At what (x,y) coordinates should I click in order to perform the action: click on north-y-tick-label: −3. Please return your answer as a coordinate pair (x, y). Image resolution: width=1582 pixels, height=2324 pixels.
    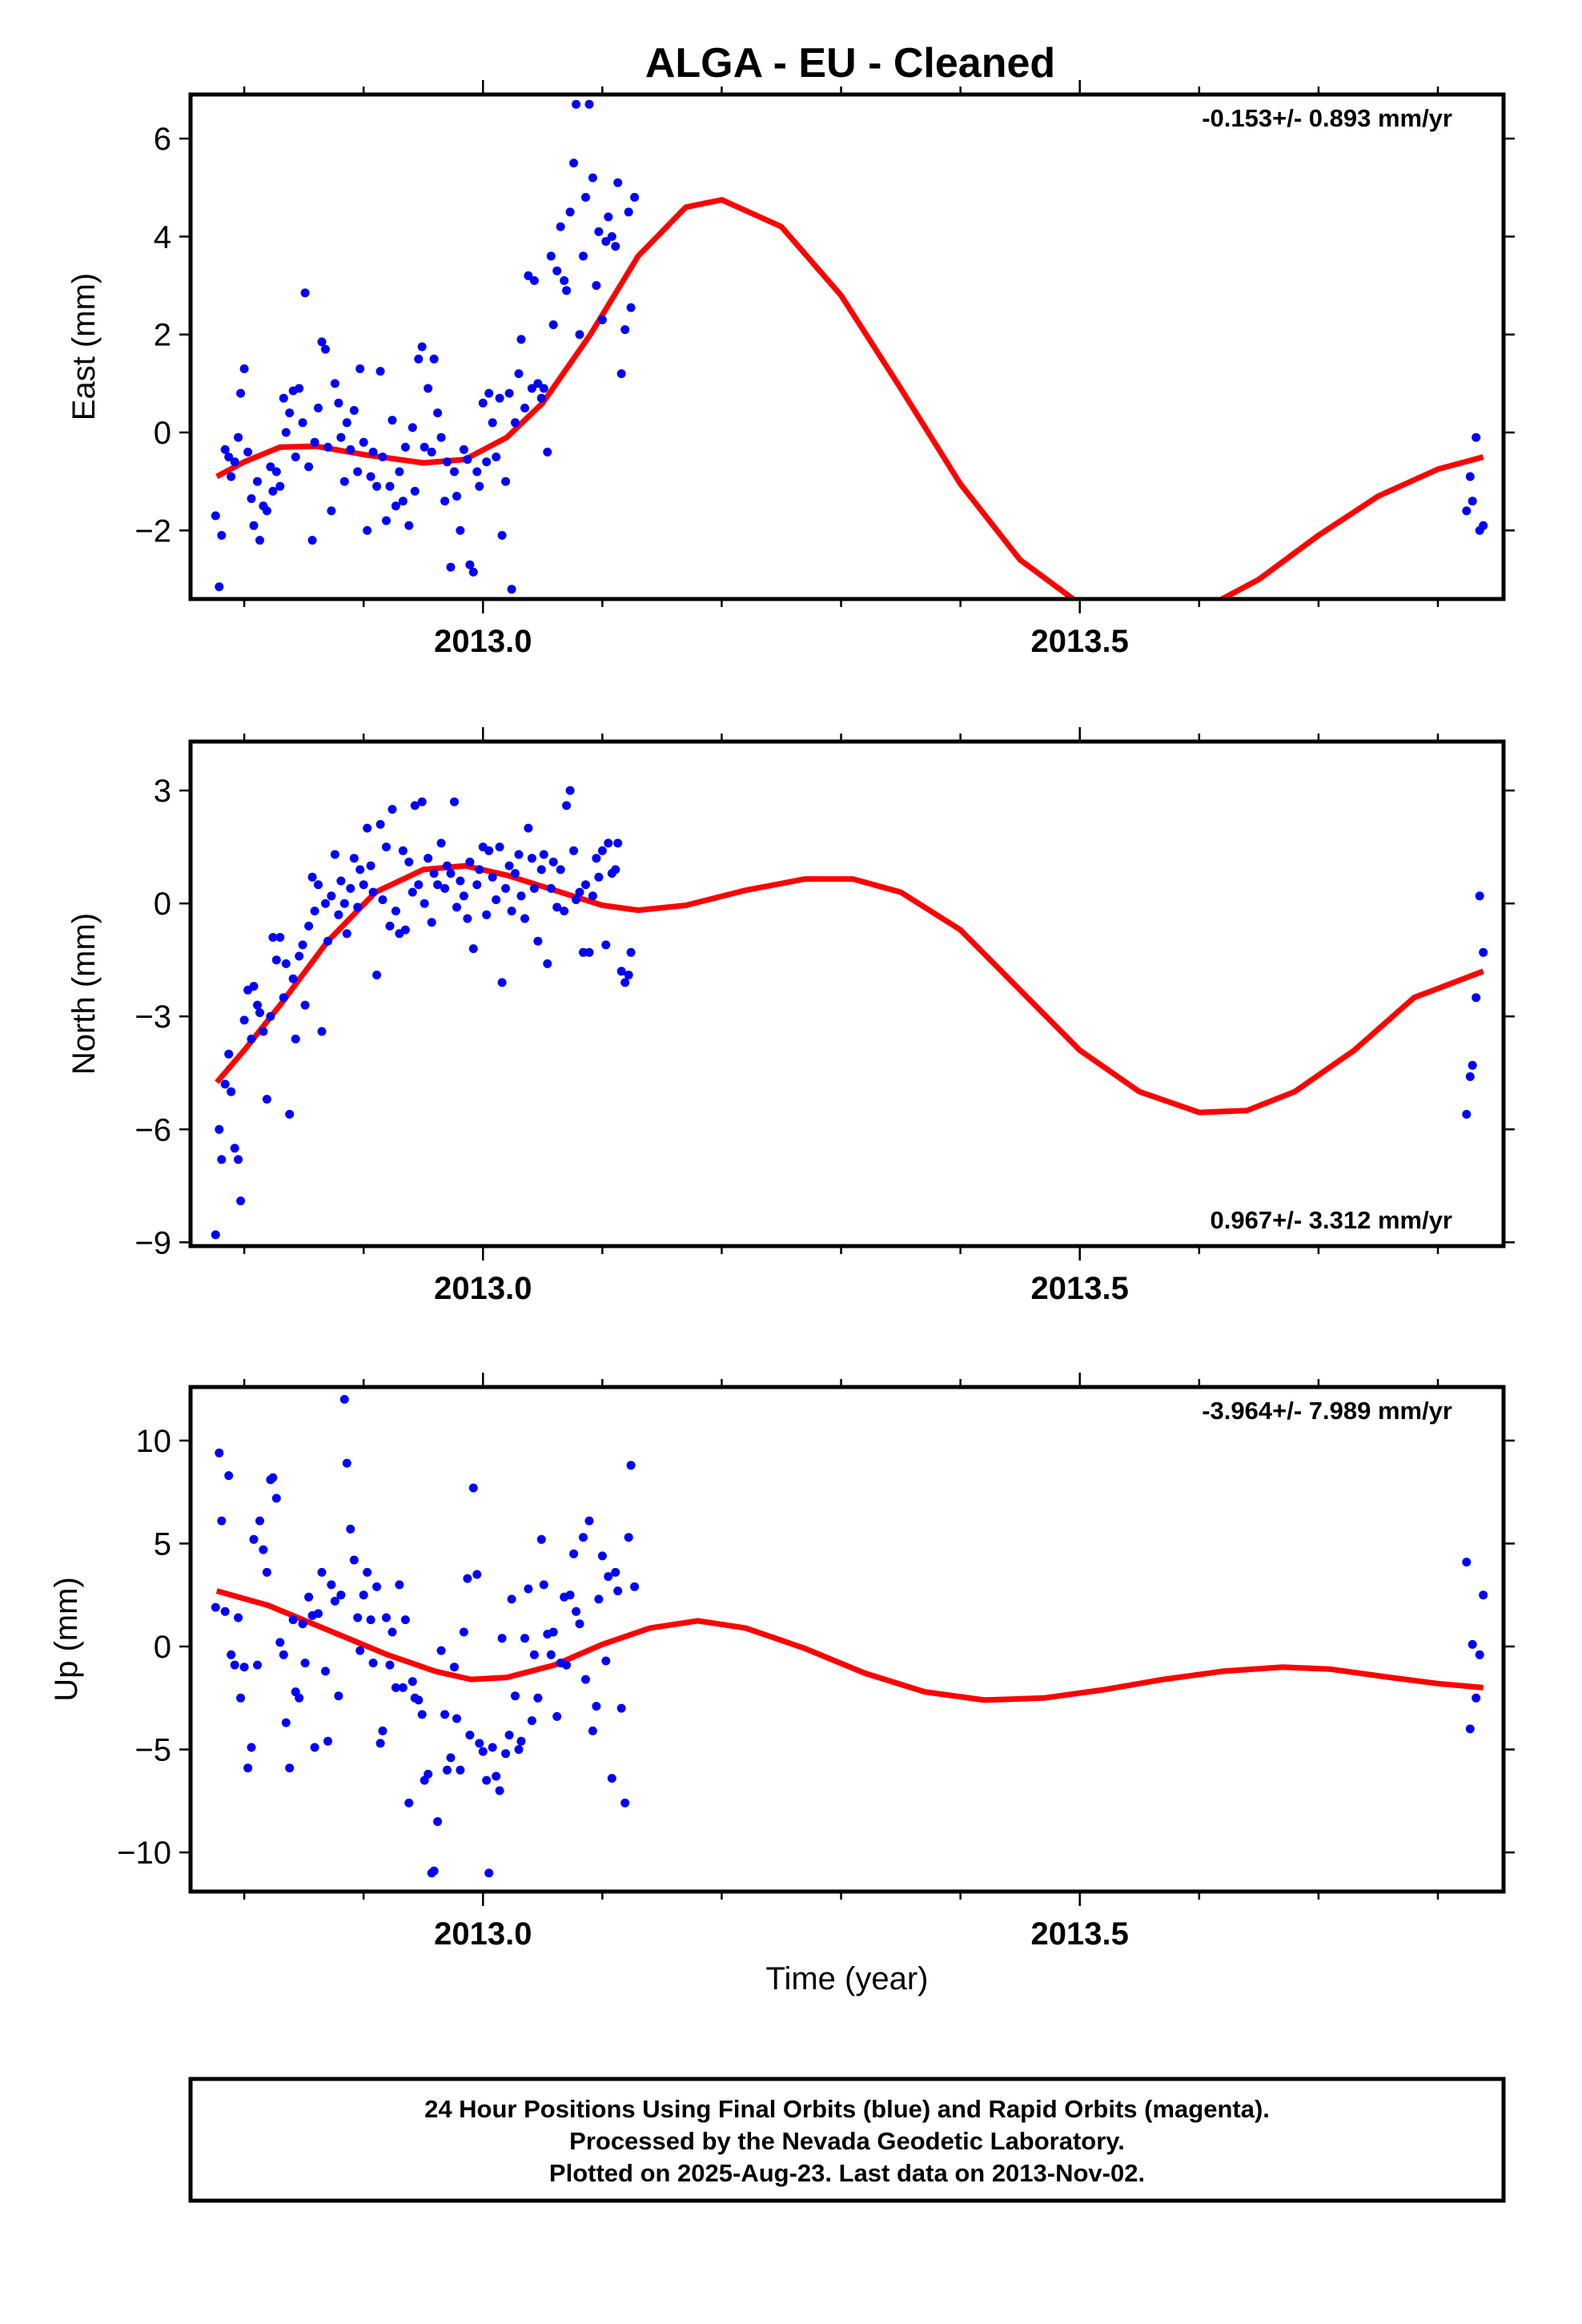
    Looking at the image, I should click on (153, 1017).